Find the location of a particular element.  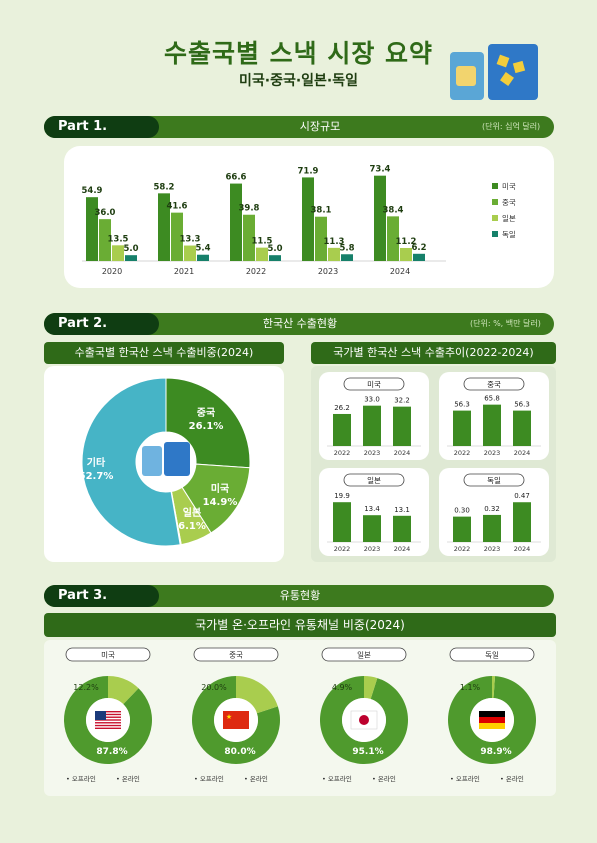

trend-card-us: 미국 26.2 2022 33.0 2023 32.2 2024 is located at coordinates (374, 416).